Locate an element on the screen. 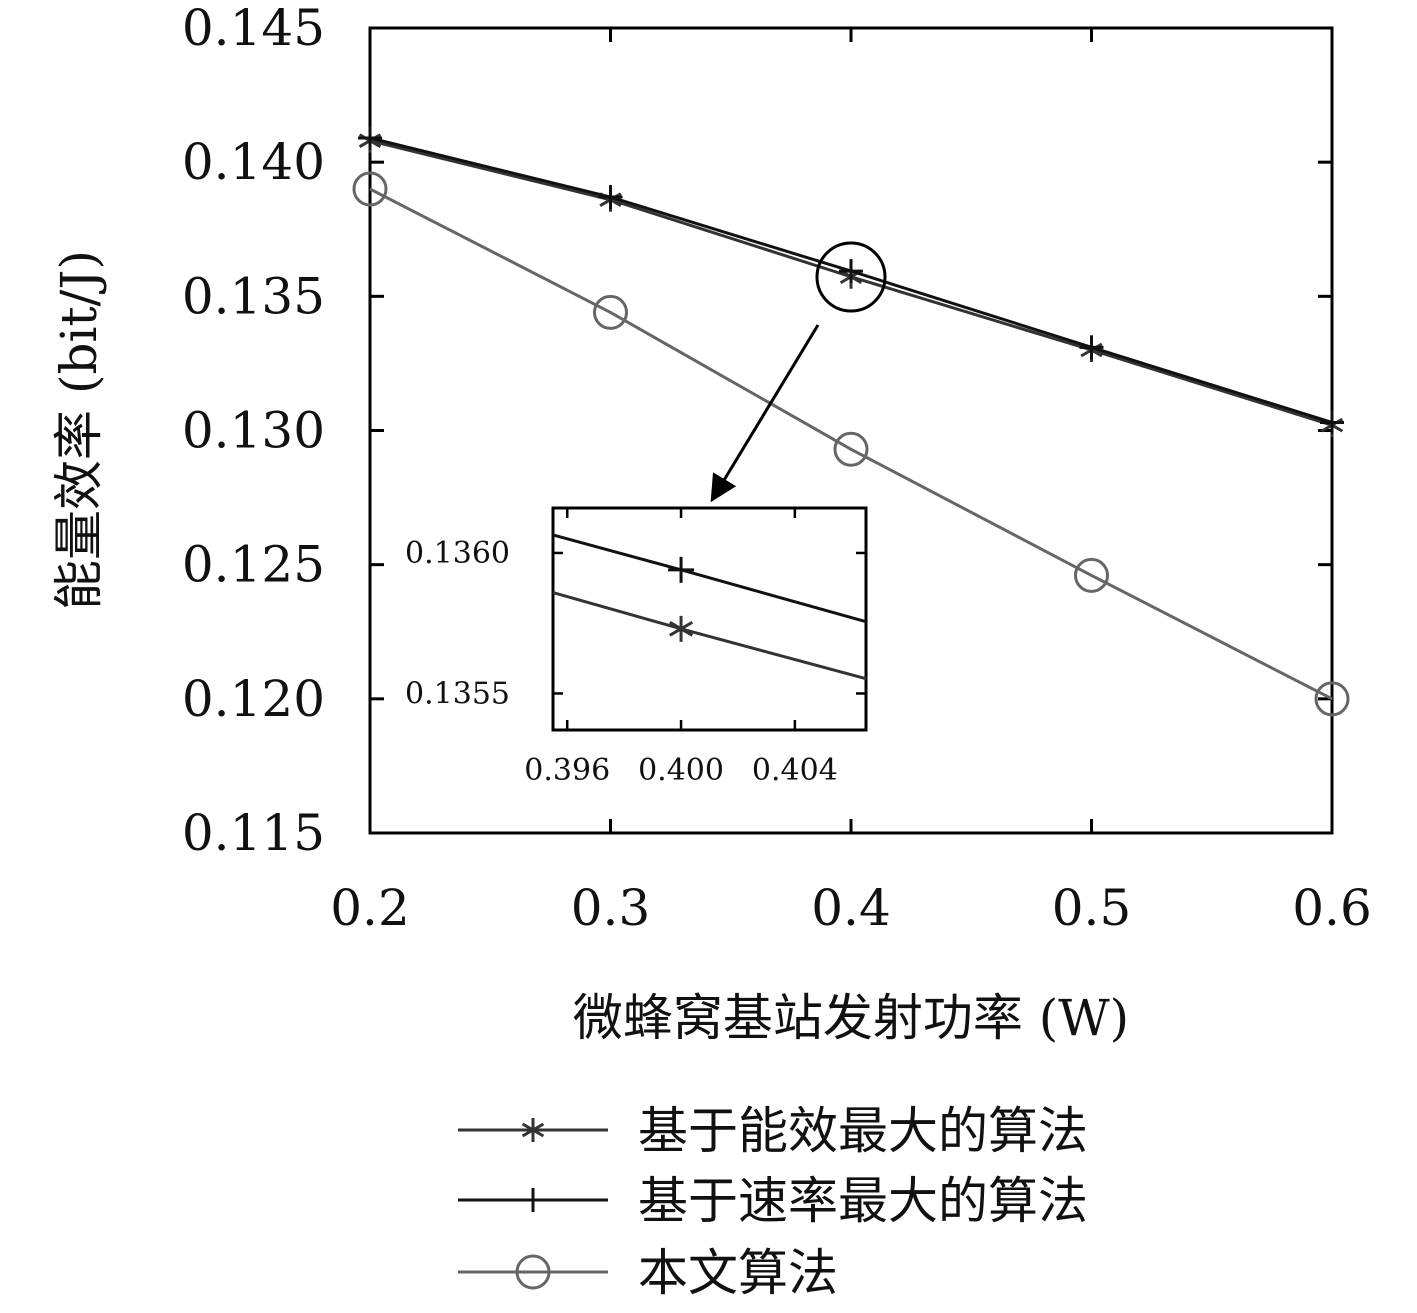 This screenshot has height=1313, width=1417. inset-series-group is located at coordinates (709, 607).